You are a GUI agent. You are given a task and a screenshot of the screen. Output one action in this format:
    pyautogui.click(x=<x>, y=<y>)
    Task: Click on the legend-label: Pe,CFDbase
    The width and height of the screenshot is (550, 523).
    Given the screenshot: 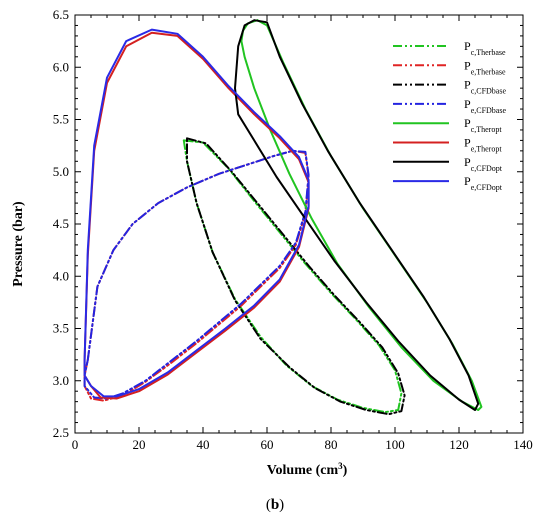 What is the action you would take?
    pyautogui.click(x=485, y=106)
    